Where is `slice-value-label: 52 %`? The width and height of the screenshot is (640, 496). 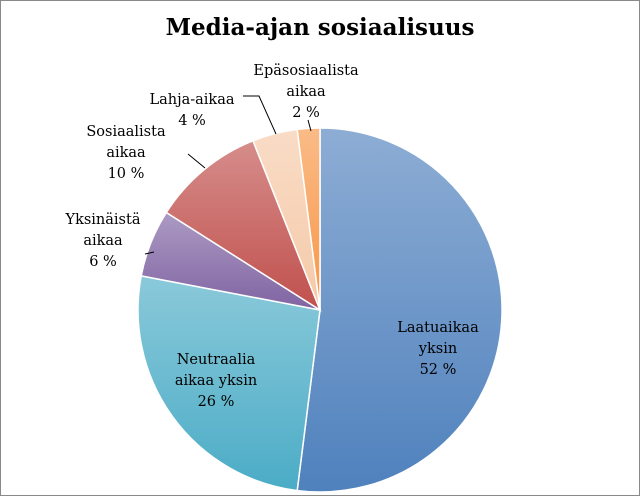 slice-value-label: 52 % is located at coordinates (438, 370).